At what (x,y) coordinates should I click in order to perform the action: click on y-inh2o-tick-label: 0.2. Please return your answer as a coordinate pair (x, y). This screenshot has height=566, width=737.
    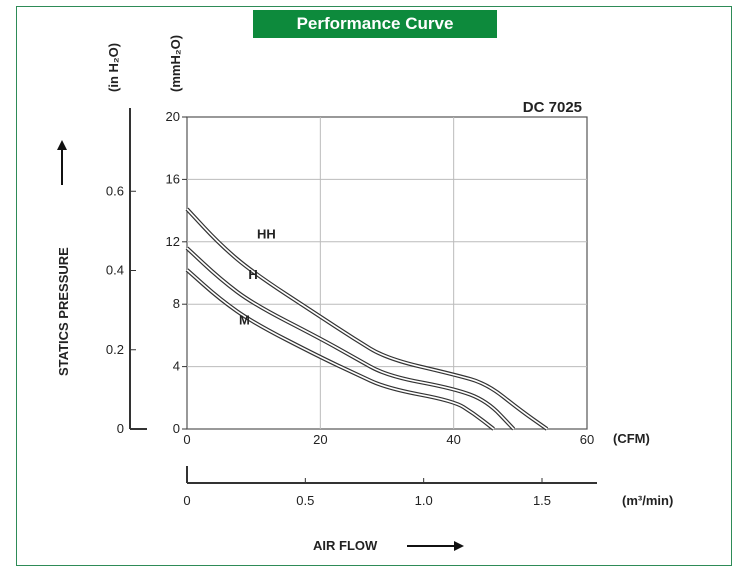
    Looking at the image, I should click on (115, 349).